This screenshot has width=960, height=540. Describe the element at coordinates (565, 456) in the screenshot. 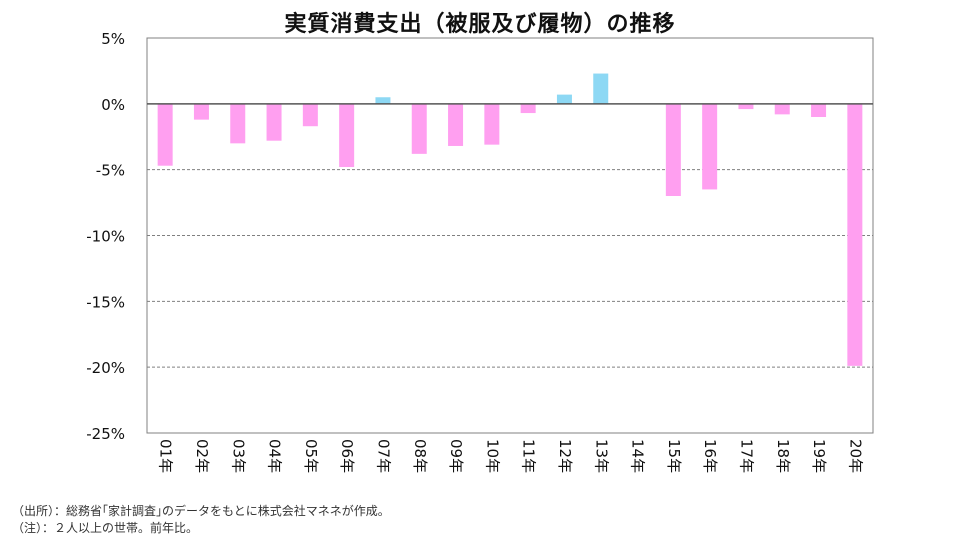

I see `x-tick-label: 12年` at that location.